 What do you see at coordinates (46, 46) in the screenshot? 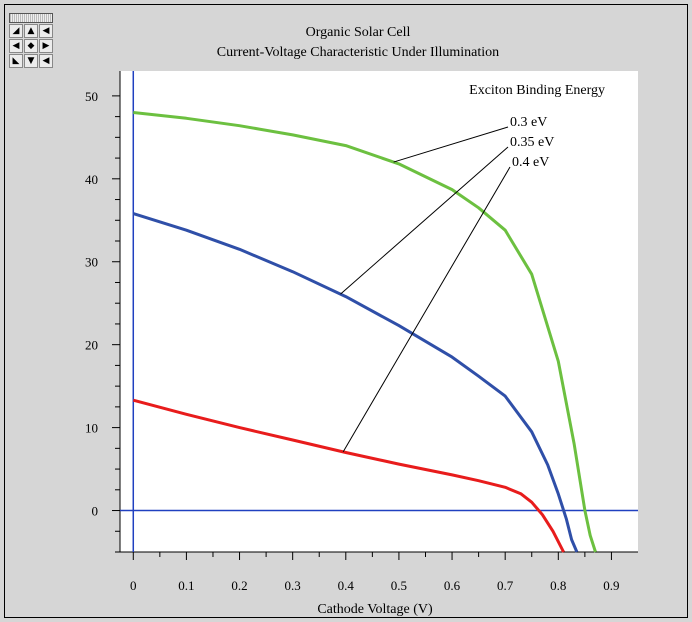
I see `pan-right-icon: ▶` at bounding box center [46, 46].